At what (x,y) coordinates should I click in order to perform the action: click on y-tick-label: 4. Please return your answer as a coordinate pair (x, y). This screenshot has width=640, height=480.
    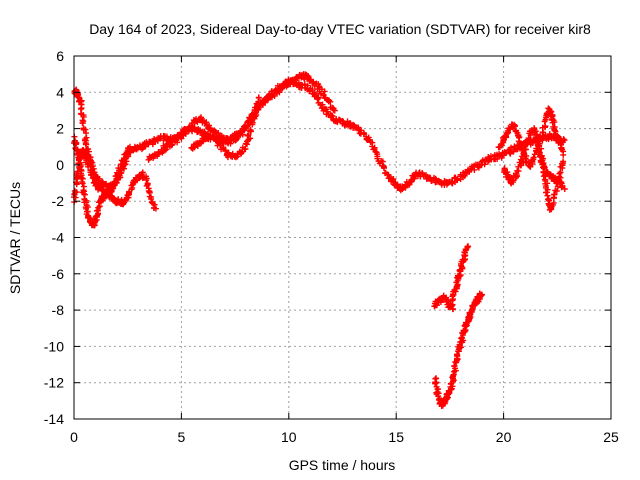
    Looking at the image, I should click on (60, 92).